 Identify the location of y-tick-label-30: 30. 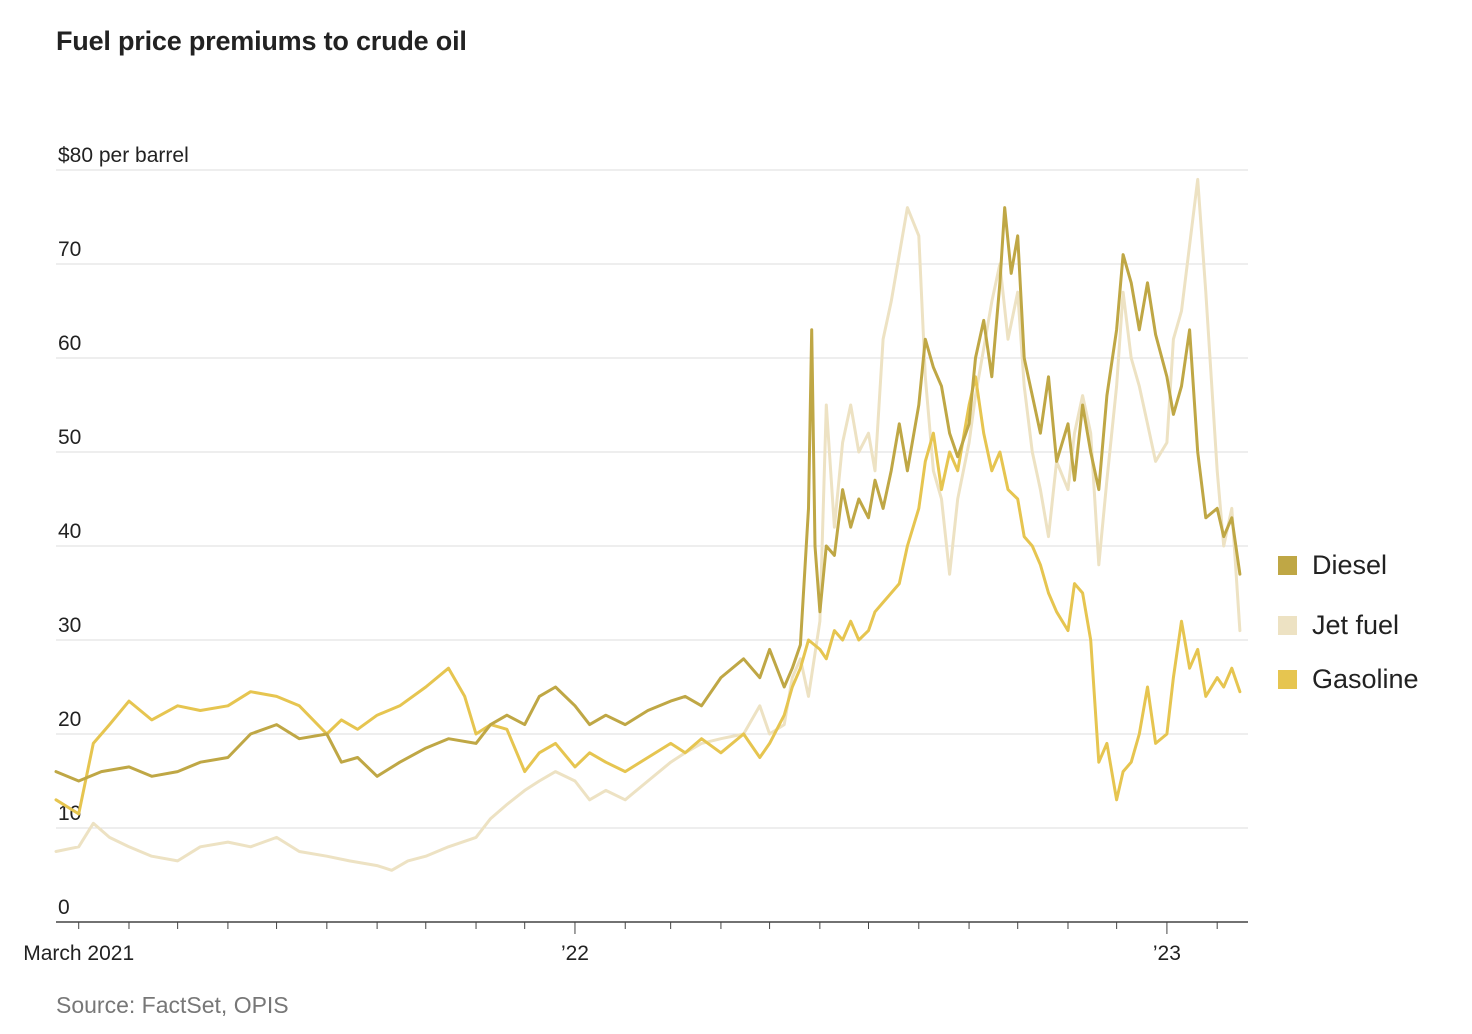
(69, 625).